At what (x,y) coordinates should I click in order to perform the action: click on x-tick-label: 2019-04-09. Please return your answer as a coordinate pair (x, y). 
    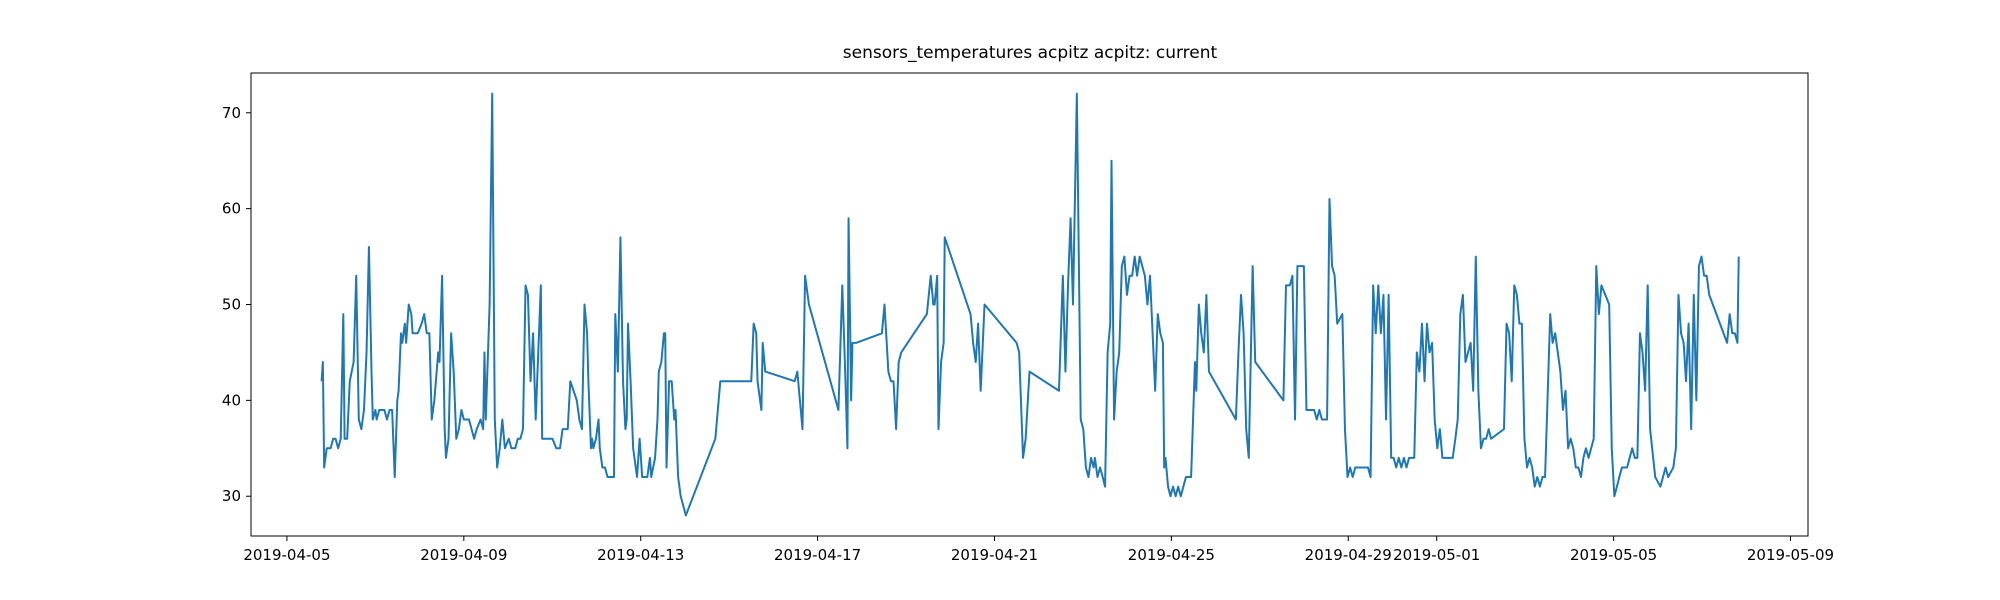
    Looking at the image, I should click on (463, 555).